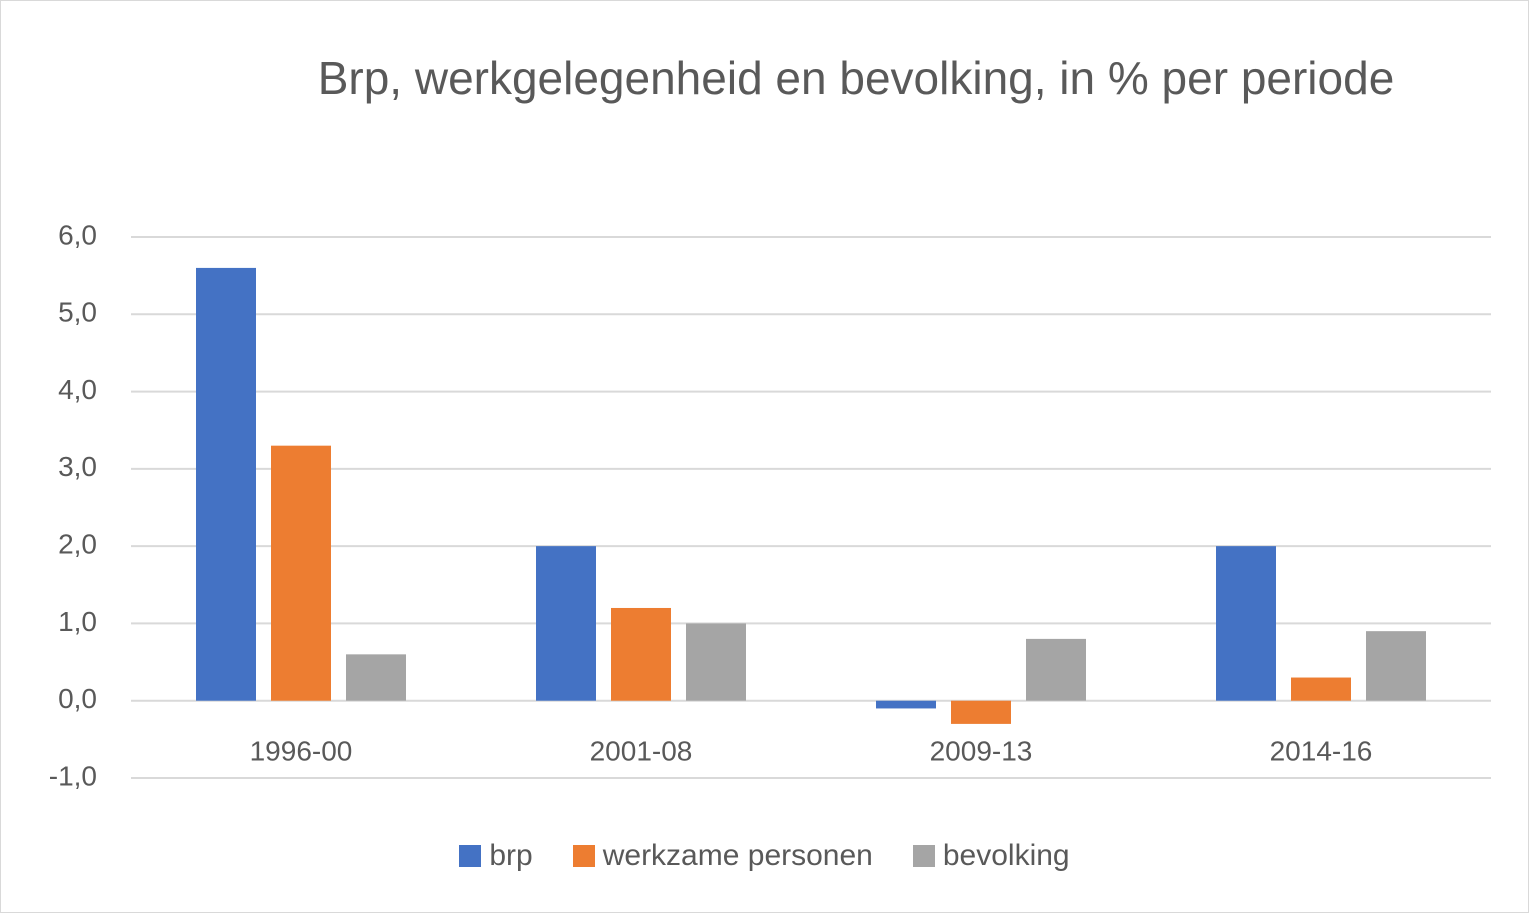  I want to click on x-tick-label: 2001-08, so click(641, 750).